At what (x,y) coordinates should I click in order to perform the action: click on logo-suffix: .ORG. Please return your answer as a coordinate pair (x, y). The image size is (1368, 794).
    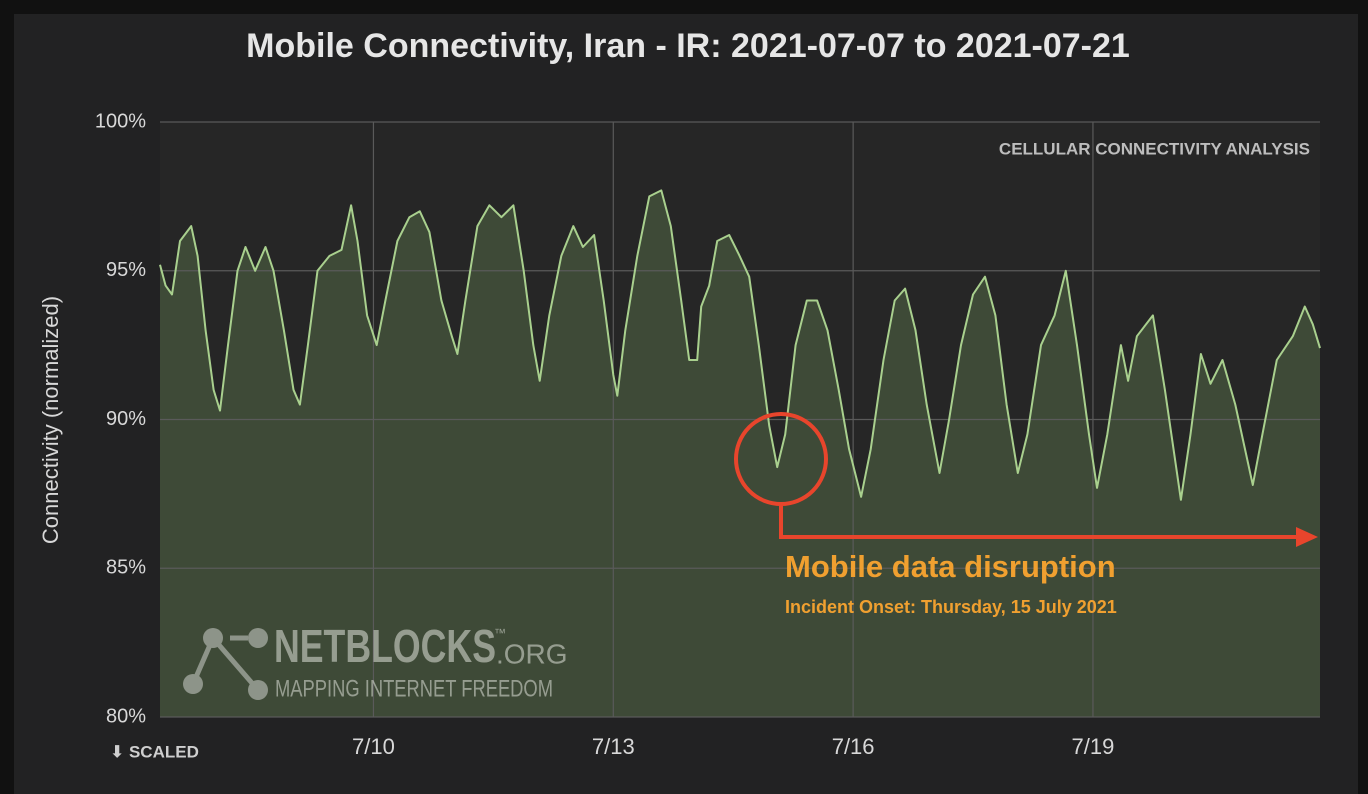
    Looking at the image, I should click on (532, 653).